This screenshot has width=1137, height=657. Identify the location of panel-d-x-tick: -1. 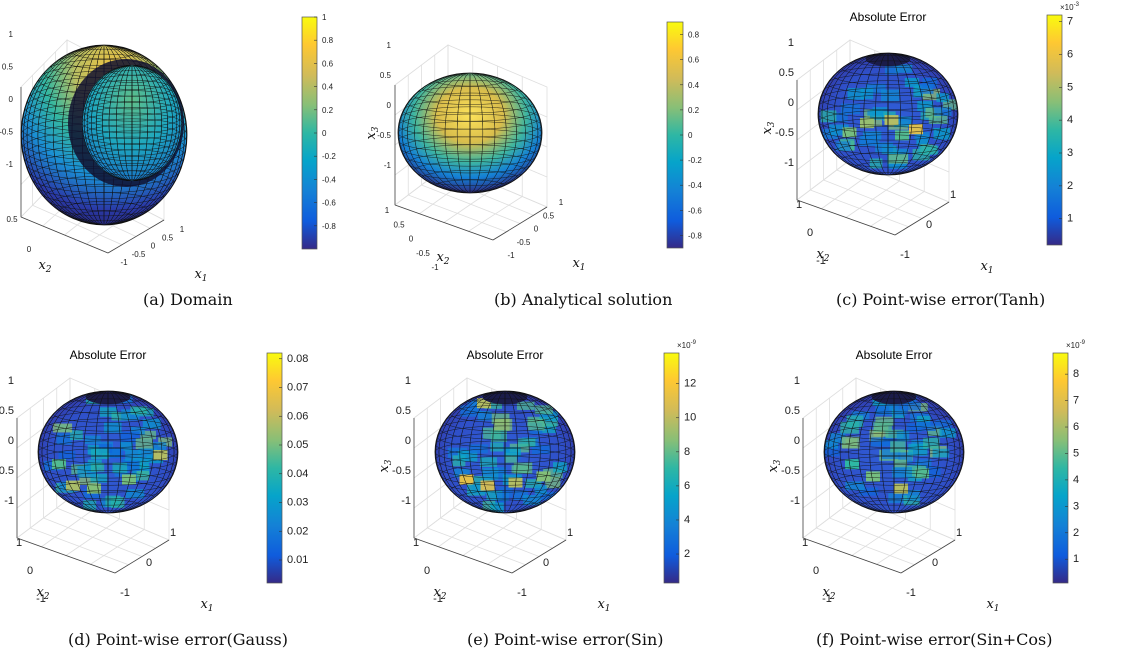
(125, 593).